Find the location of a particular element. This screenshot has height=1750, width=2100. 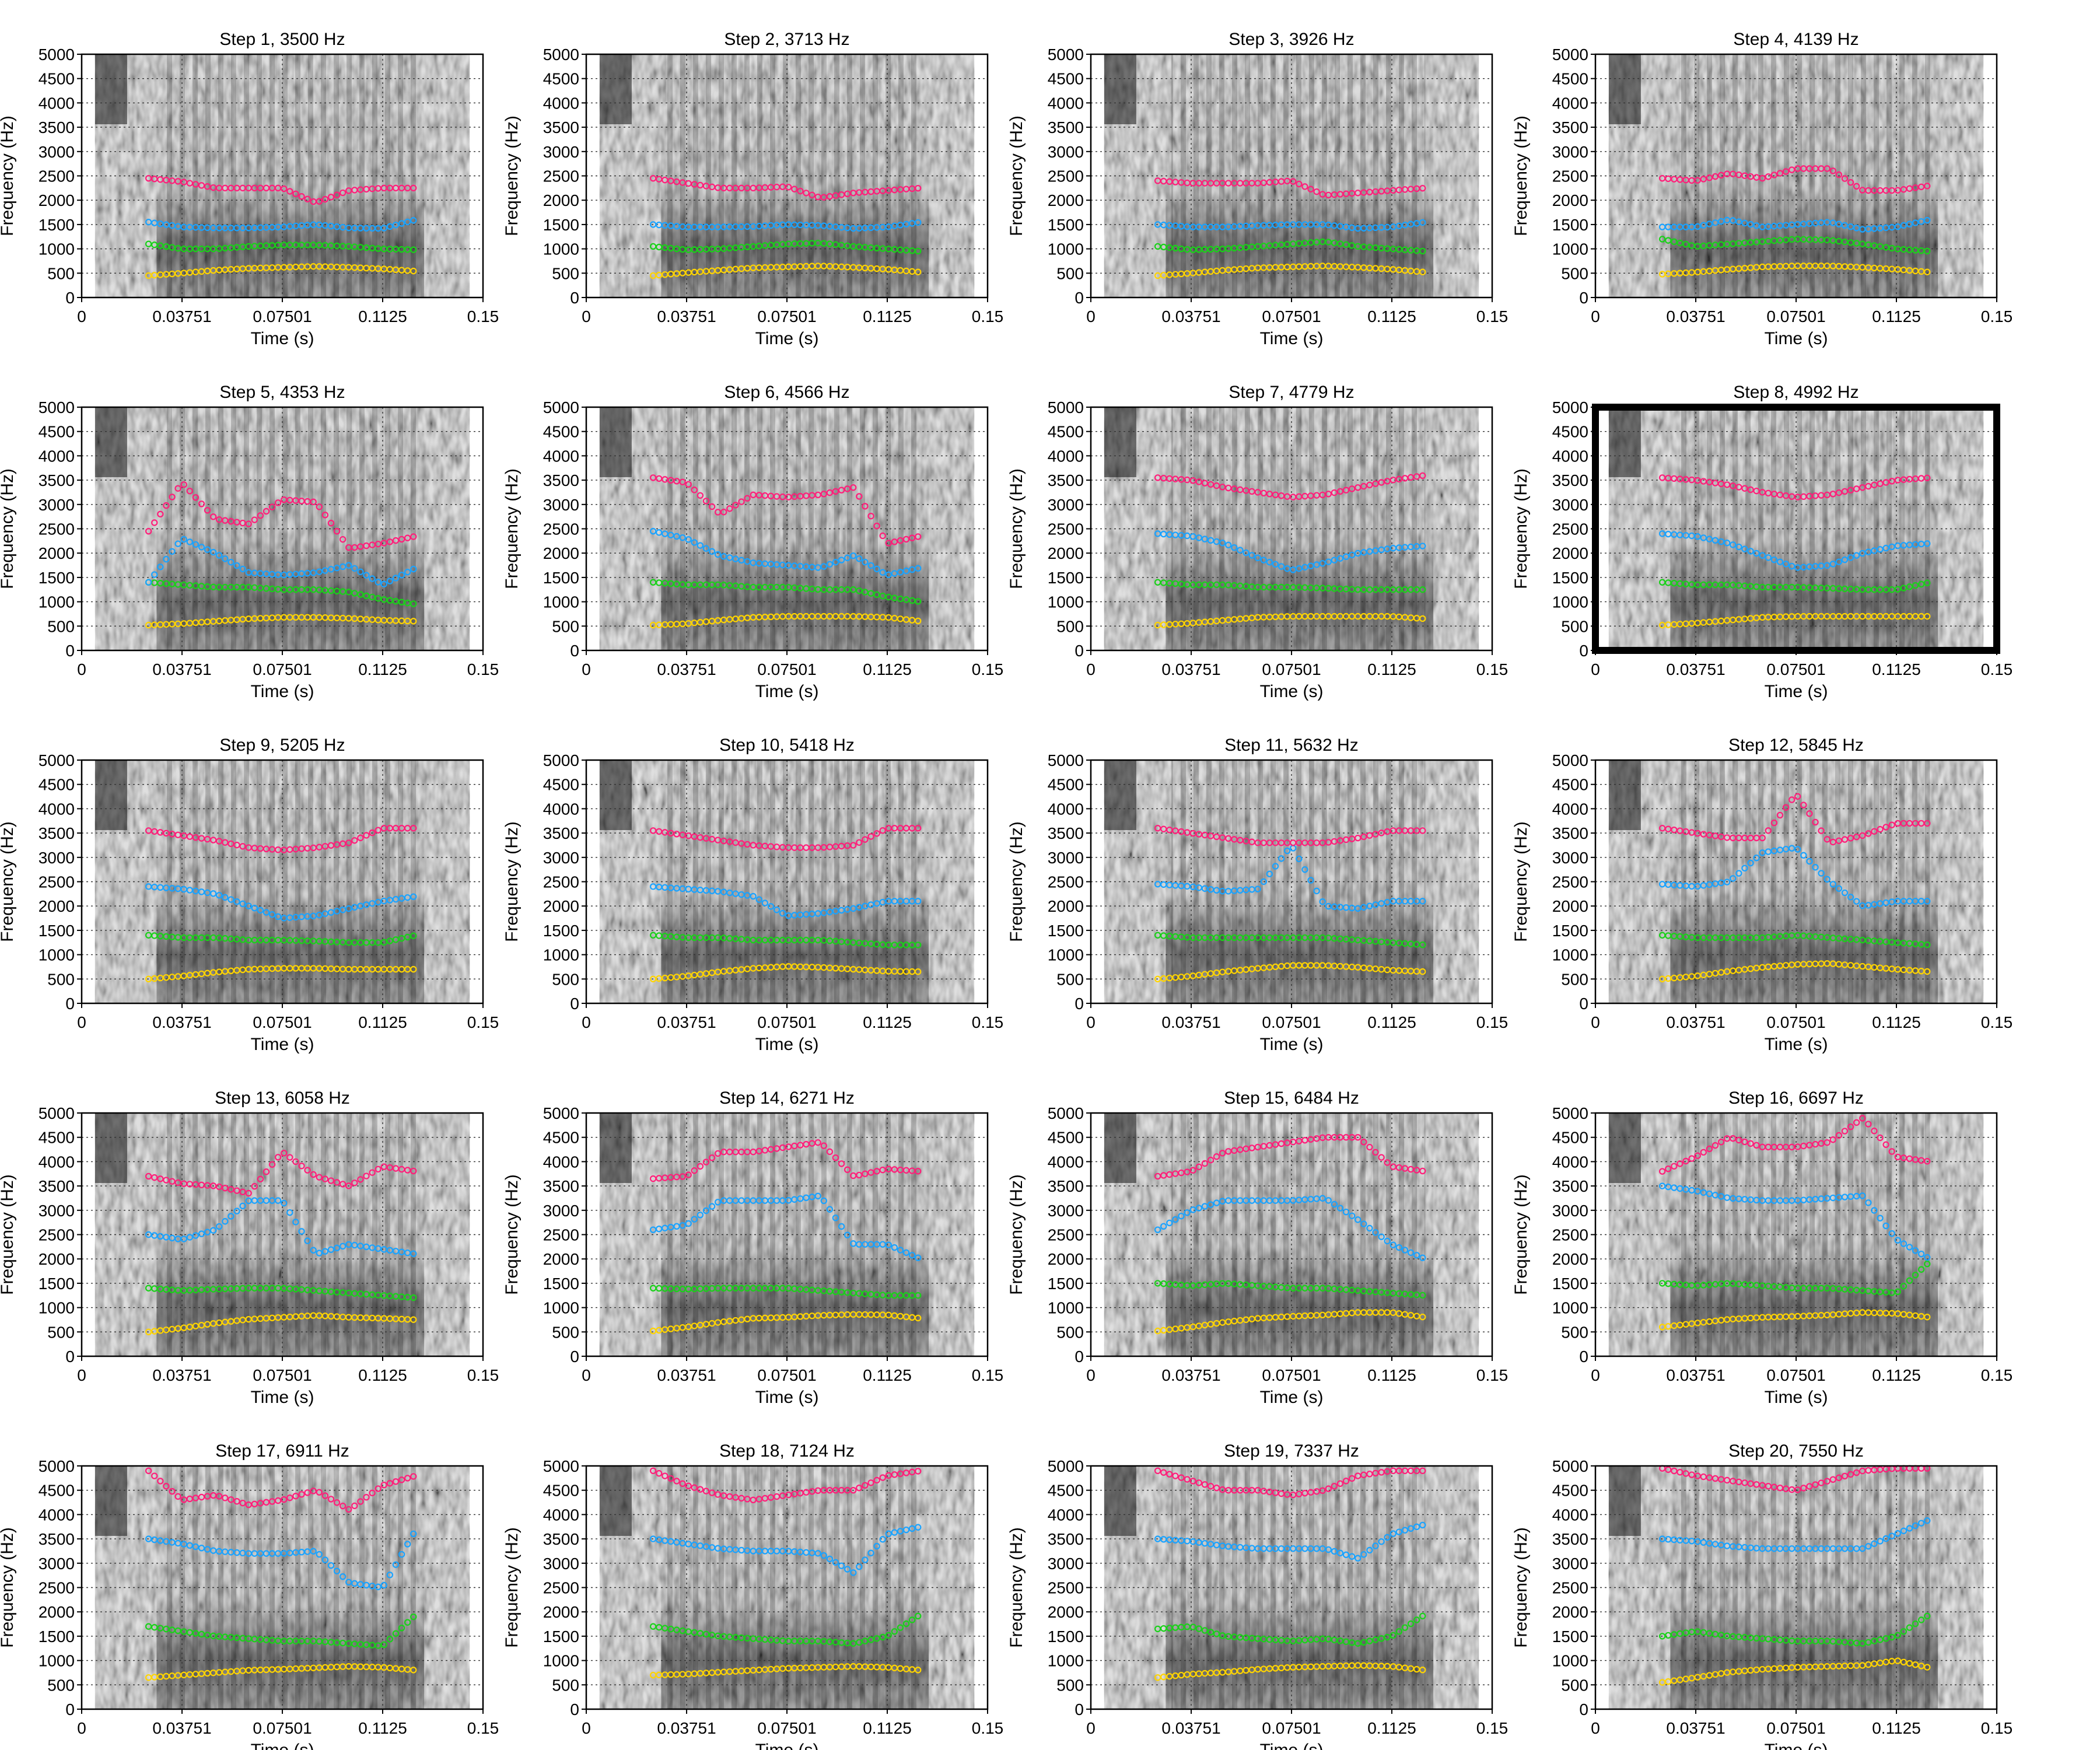

y-tick-label: 3000 is located at coordinates (1570, 1564).